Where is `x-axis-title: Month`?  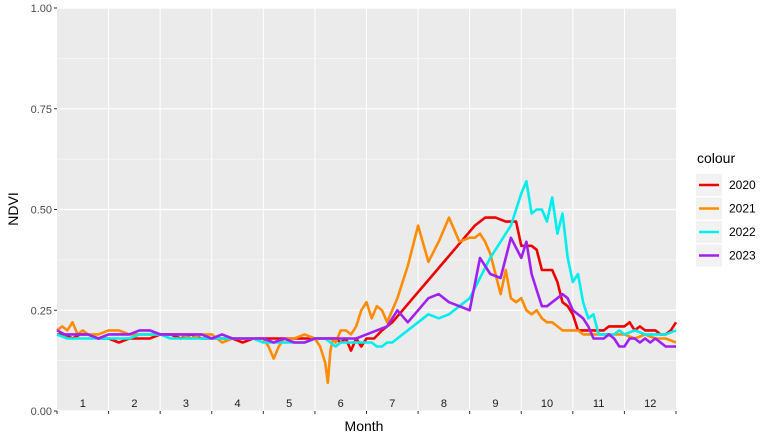 x-axis-title: Month is located at coordinates (364, 426).